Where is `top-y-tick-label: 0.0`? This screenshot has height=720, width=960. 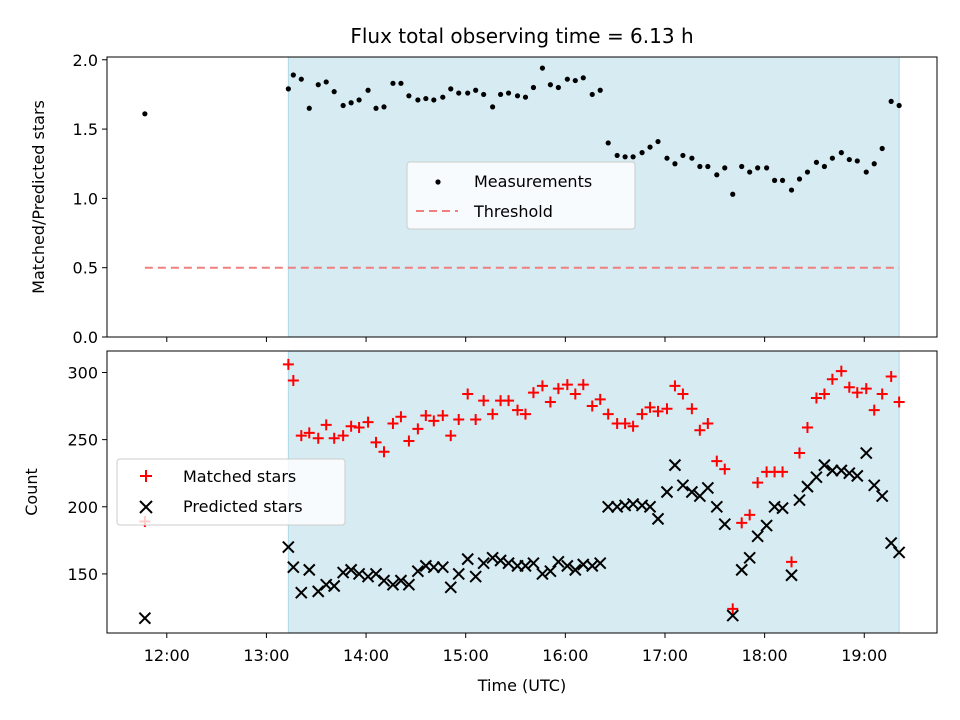 top-y-tick-label: 0.0 is located at coordinates (85, 337).